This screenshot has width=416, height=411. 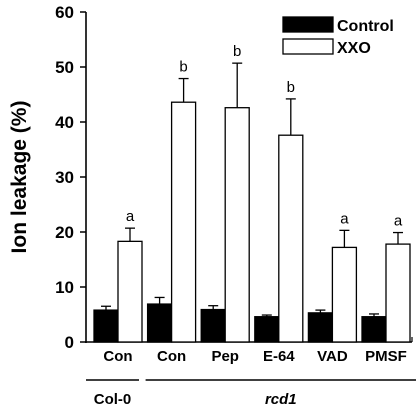 What do you see at coordinates (332, 356) in the screenshot?
I see `category-label: VAD` at bounding box center [332, 356].